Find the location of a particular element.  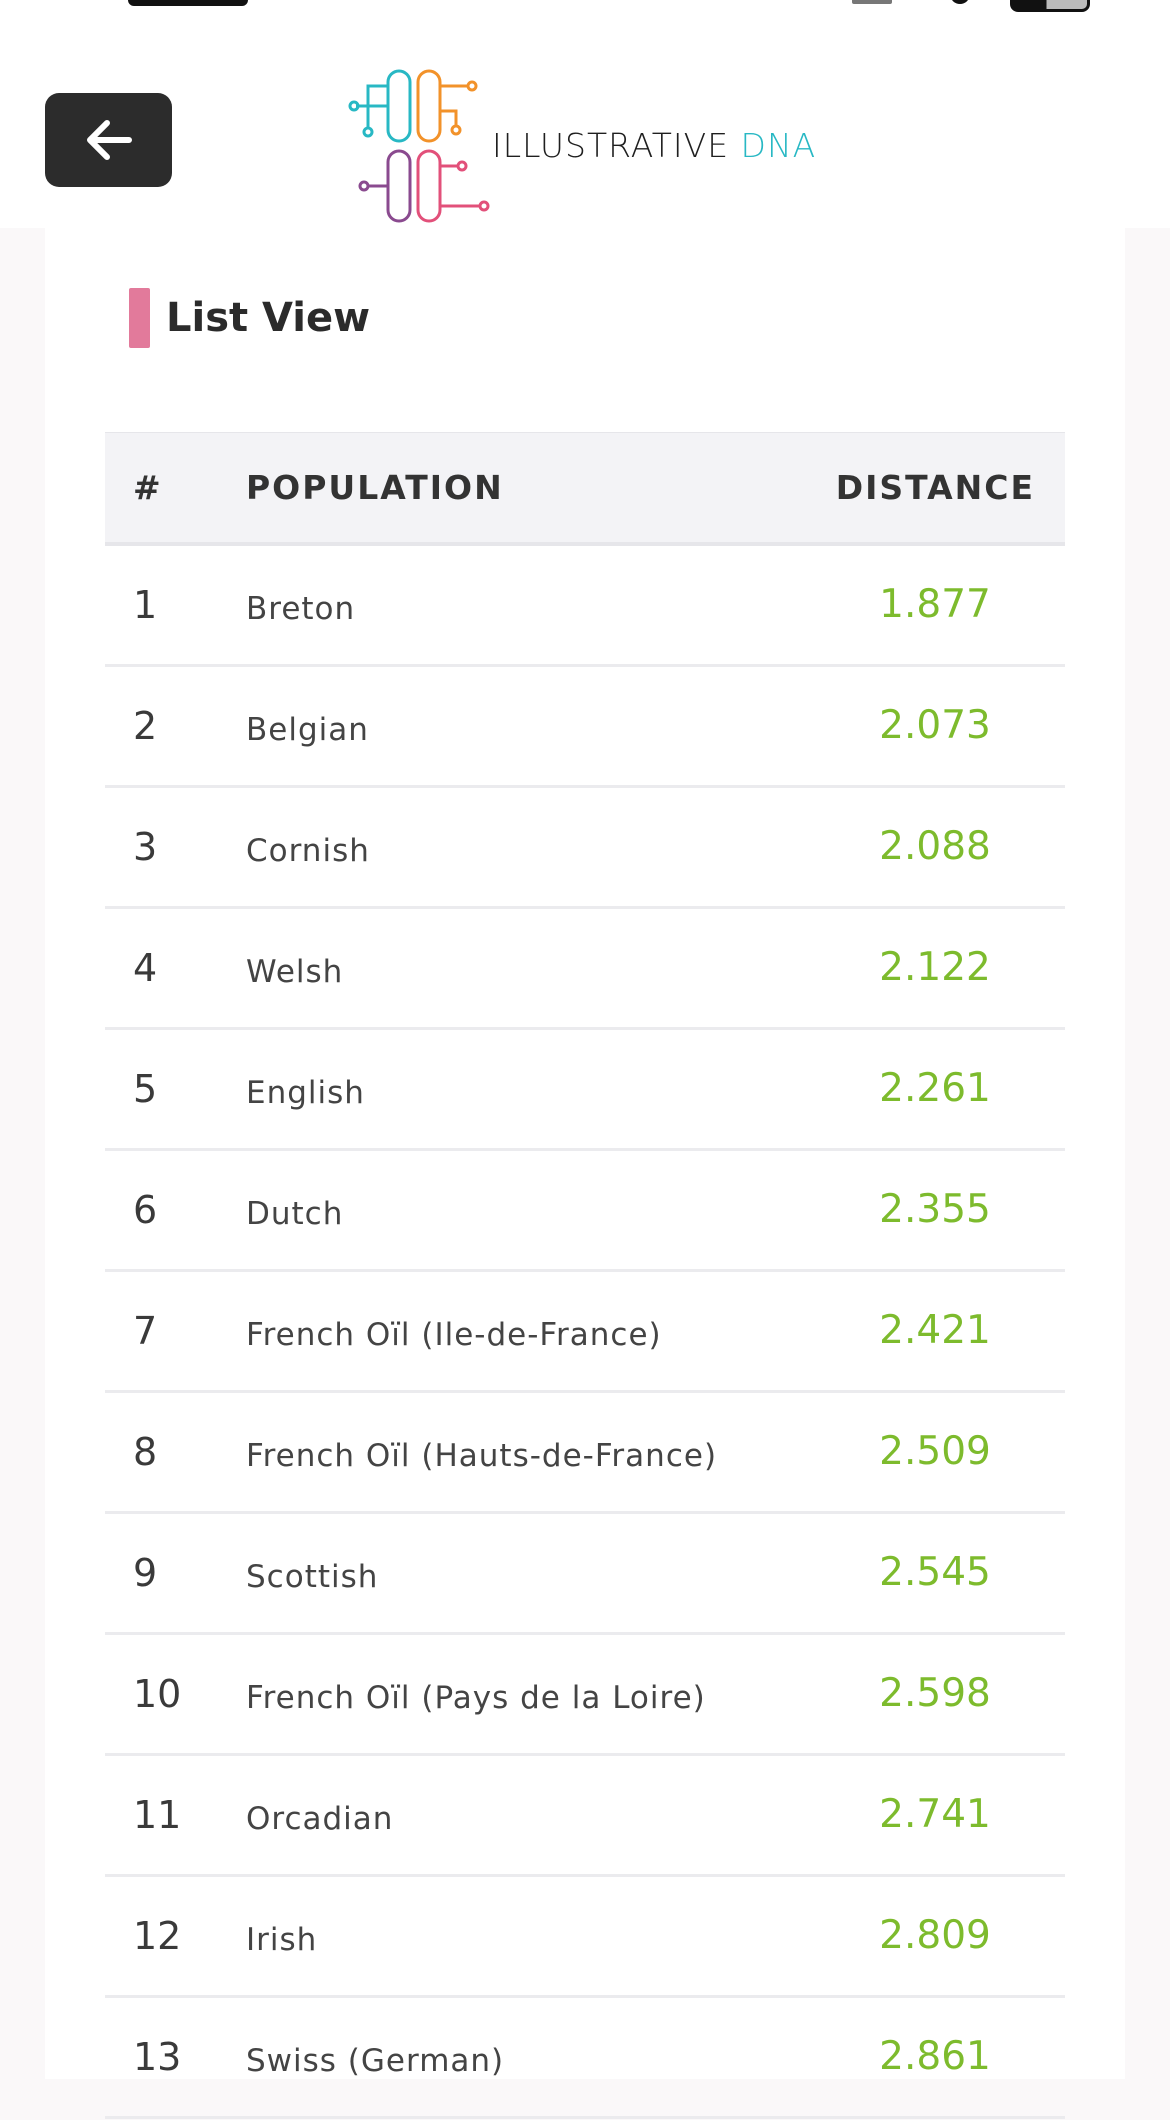

row-population: Swiss (German) is located at coordinates (375, 2061).